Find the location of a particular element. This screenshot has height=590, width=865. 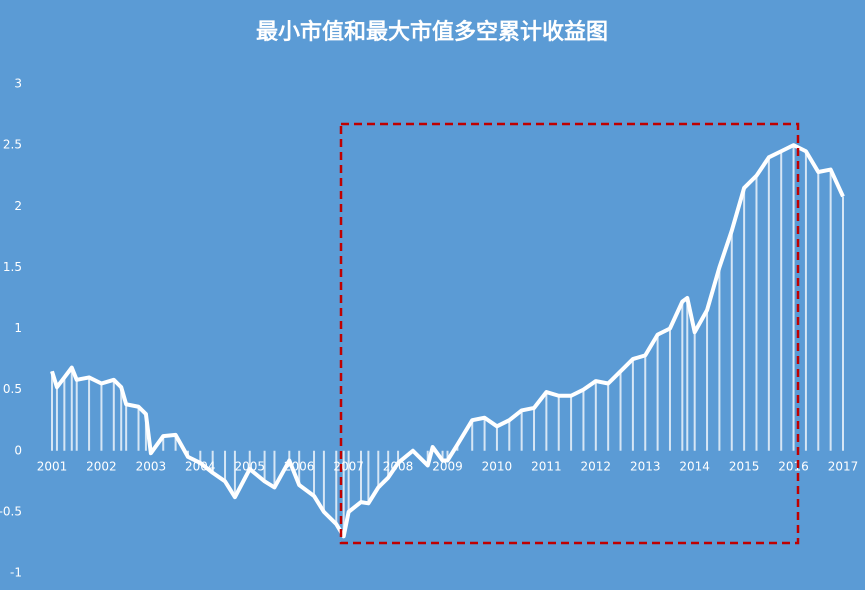

x-tick-label: 2003 is located at coordinates (151, 466).